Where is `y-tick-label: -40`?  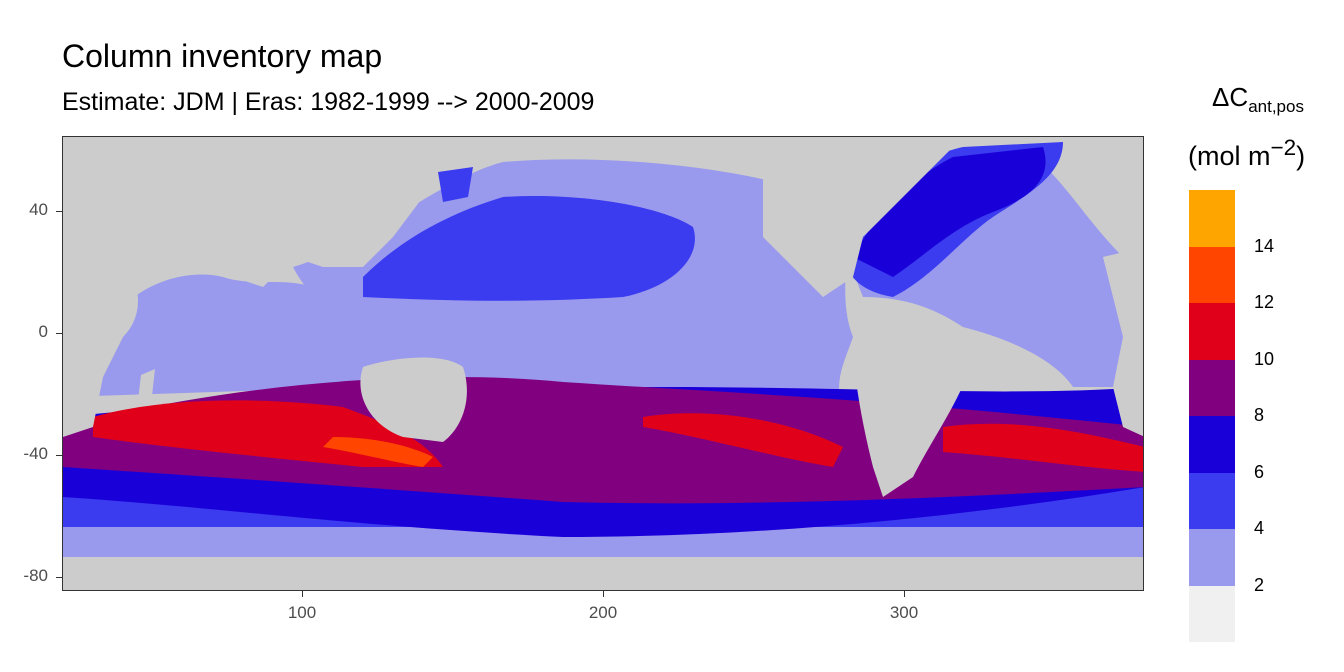 y-tick-label: -40 is located at coordinates (35, 453).